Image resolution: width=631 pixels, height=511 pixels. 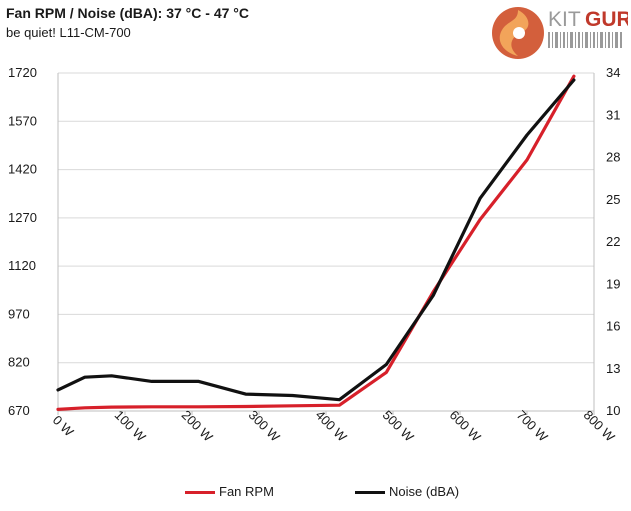 I want to click on x-tick-label: 200 W, so click(x=198, y=426).